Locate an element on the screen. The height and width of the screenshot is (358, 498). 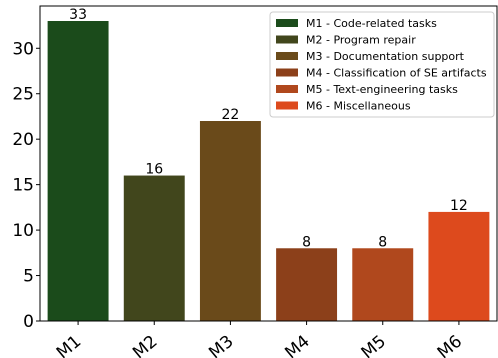
y-tick-label: 5 is located at coordinates (28, 277).